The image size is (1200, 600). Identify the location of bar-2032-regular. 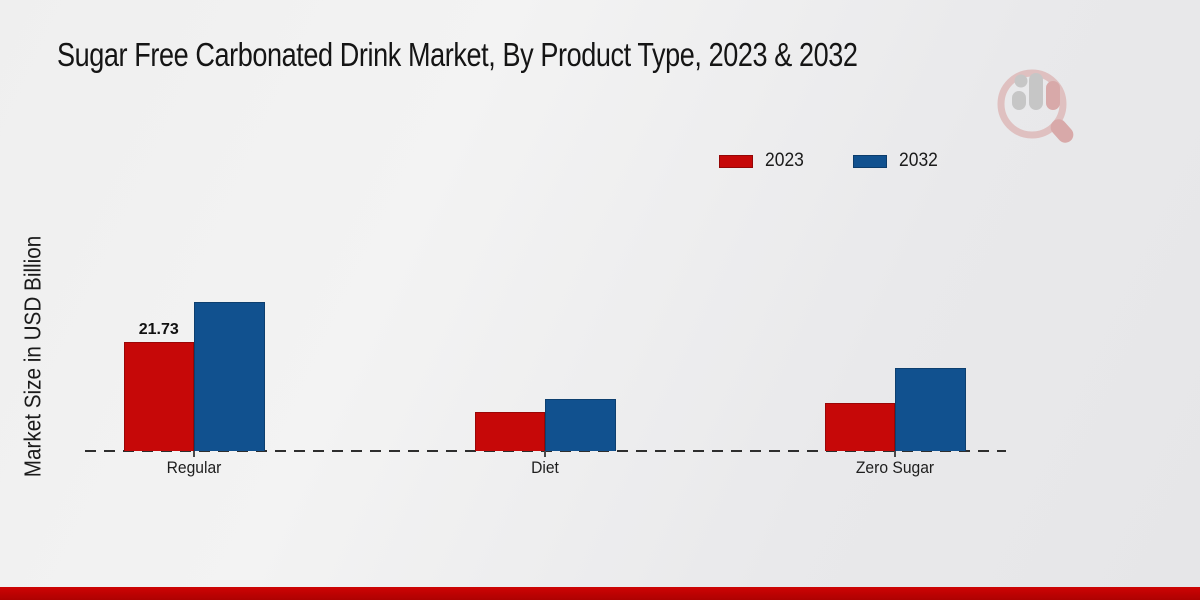
(229, 376).